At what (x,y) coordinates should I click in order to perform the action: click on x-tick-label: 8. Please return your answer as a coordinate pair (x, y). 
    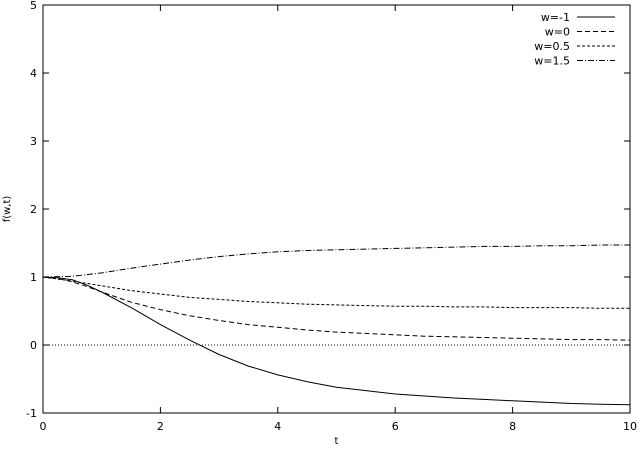
    Looking at the image, I should click on (512, 426).